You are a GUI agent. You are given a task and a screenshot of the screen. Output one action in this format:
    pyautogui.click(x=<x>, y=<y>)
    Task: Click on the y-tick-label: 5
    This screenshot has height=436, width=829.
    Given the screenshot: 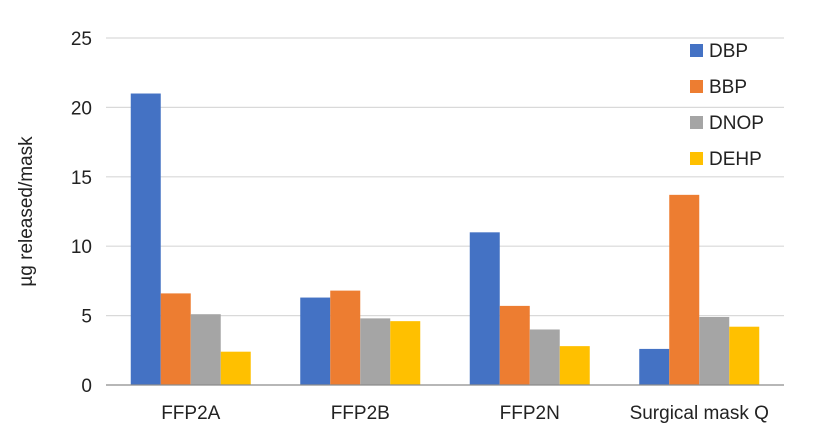 What is the action you would take?
    pyautogui.click(x=86, y=317)
    